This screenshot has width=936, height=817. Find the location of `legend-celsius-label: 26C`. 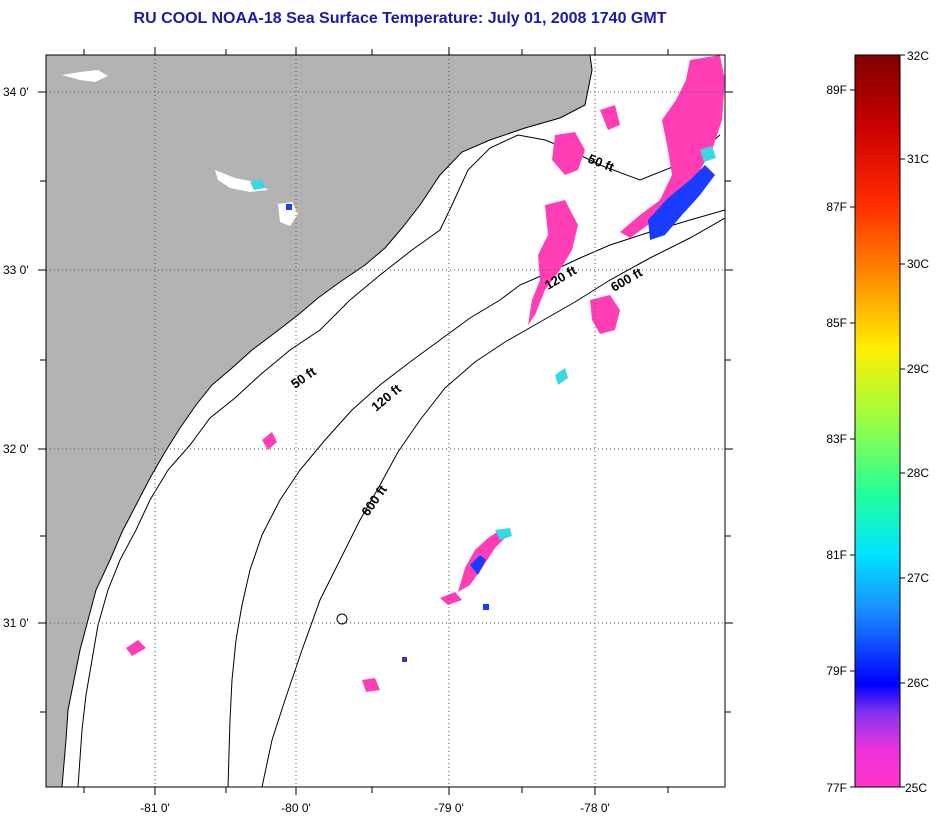

legend-celsius-label: 26C is located at coordinates (918, 683).